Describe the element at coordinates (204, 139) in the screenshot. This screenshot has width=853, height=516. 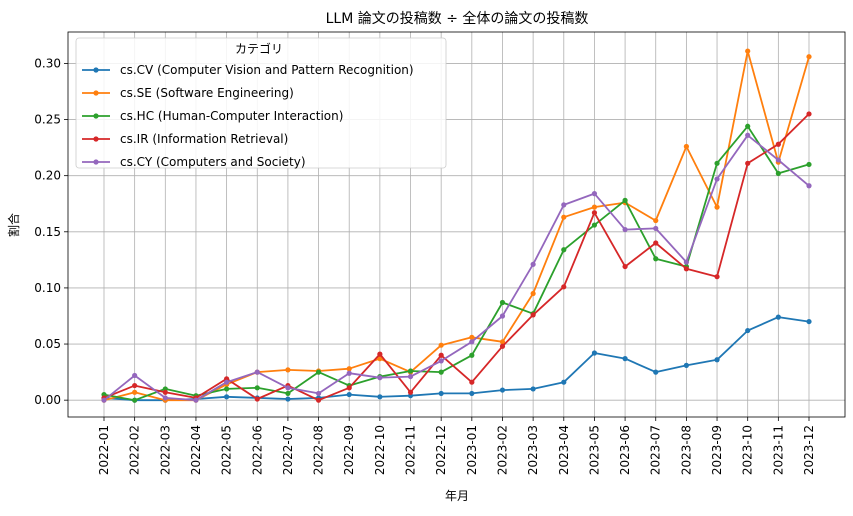
I see `legend-label: cs.IR (Information Retrieval)` at that location.